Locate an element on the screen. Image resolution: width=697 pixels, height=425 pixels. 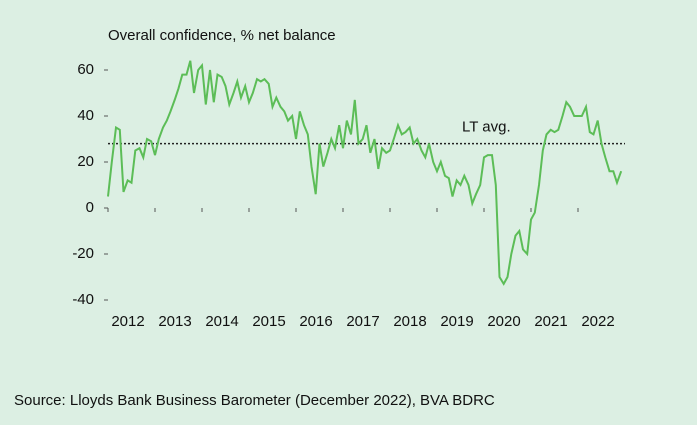
y-tick-label: 60 is located at coordinates (85, 69).